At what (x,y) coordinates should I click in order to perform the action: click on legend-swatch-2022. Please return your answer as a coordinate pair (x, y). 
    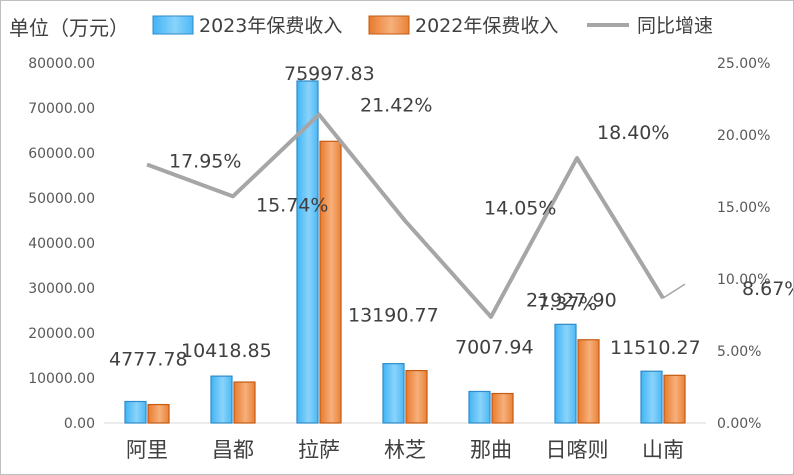
    Looking at the image, I should click on (389, 25).